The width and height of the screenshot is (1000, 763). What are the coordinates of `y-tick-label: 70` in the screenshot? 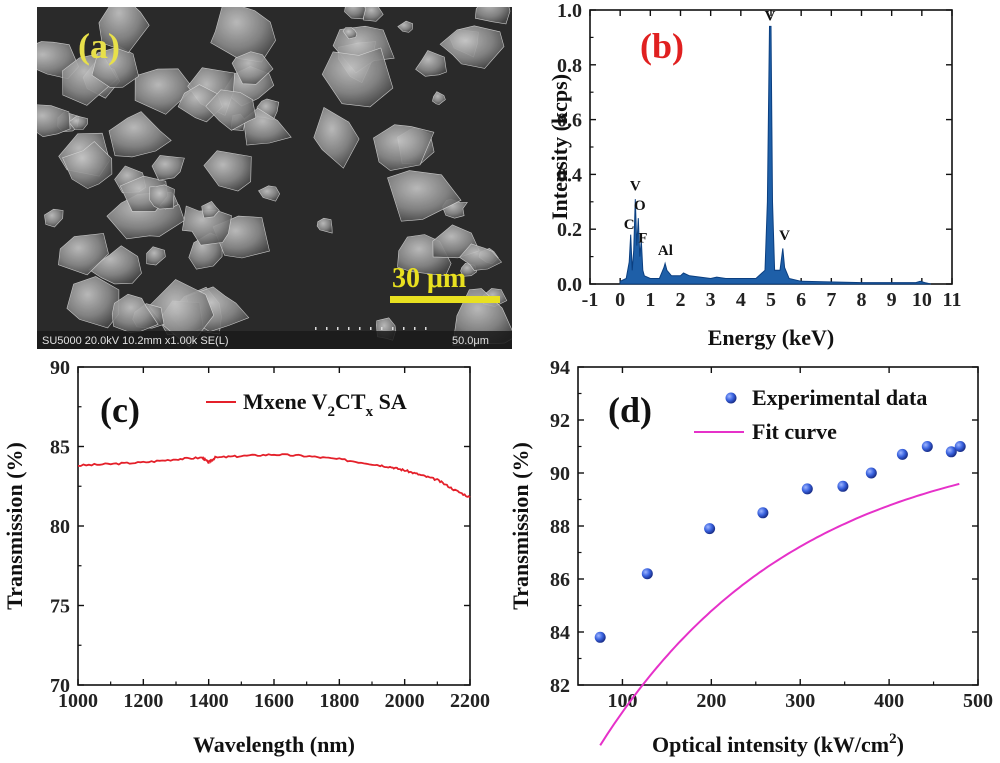 It's located at (60, 686).